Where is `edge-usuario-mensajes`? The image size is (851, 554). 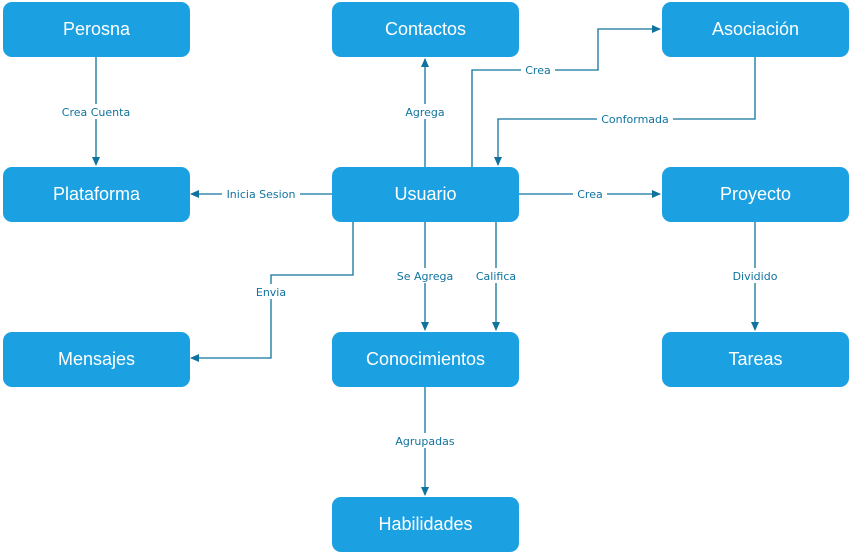
edge-usuario-mensajes is located at coordinates (272, 292).